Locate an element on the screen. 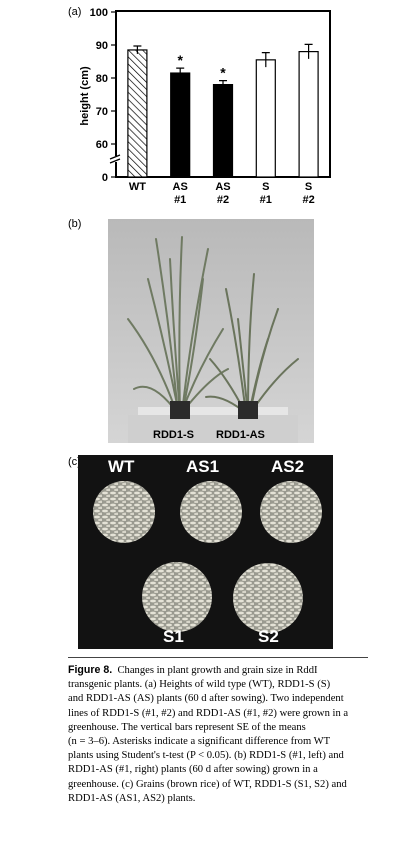 The image size is (403, 841). significance-marker-2: * is located at coordinates (223, 73).